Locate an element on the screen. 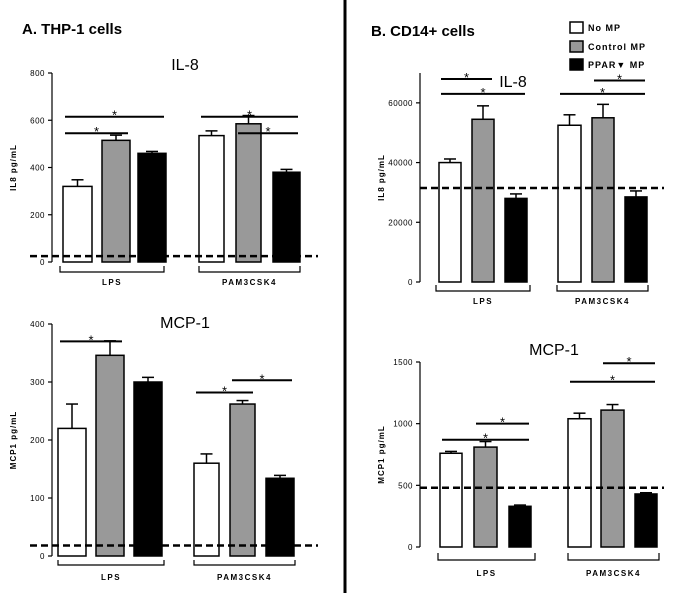  b-mcp1-sig-star-3: * is located at coordinates (628, 361).